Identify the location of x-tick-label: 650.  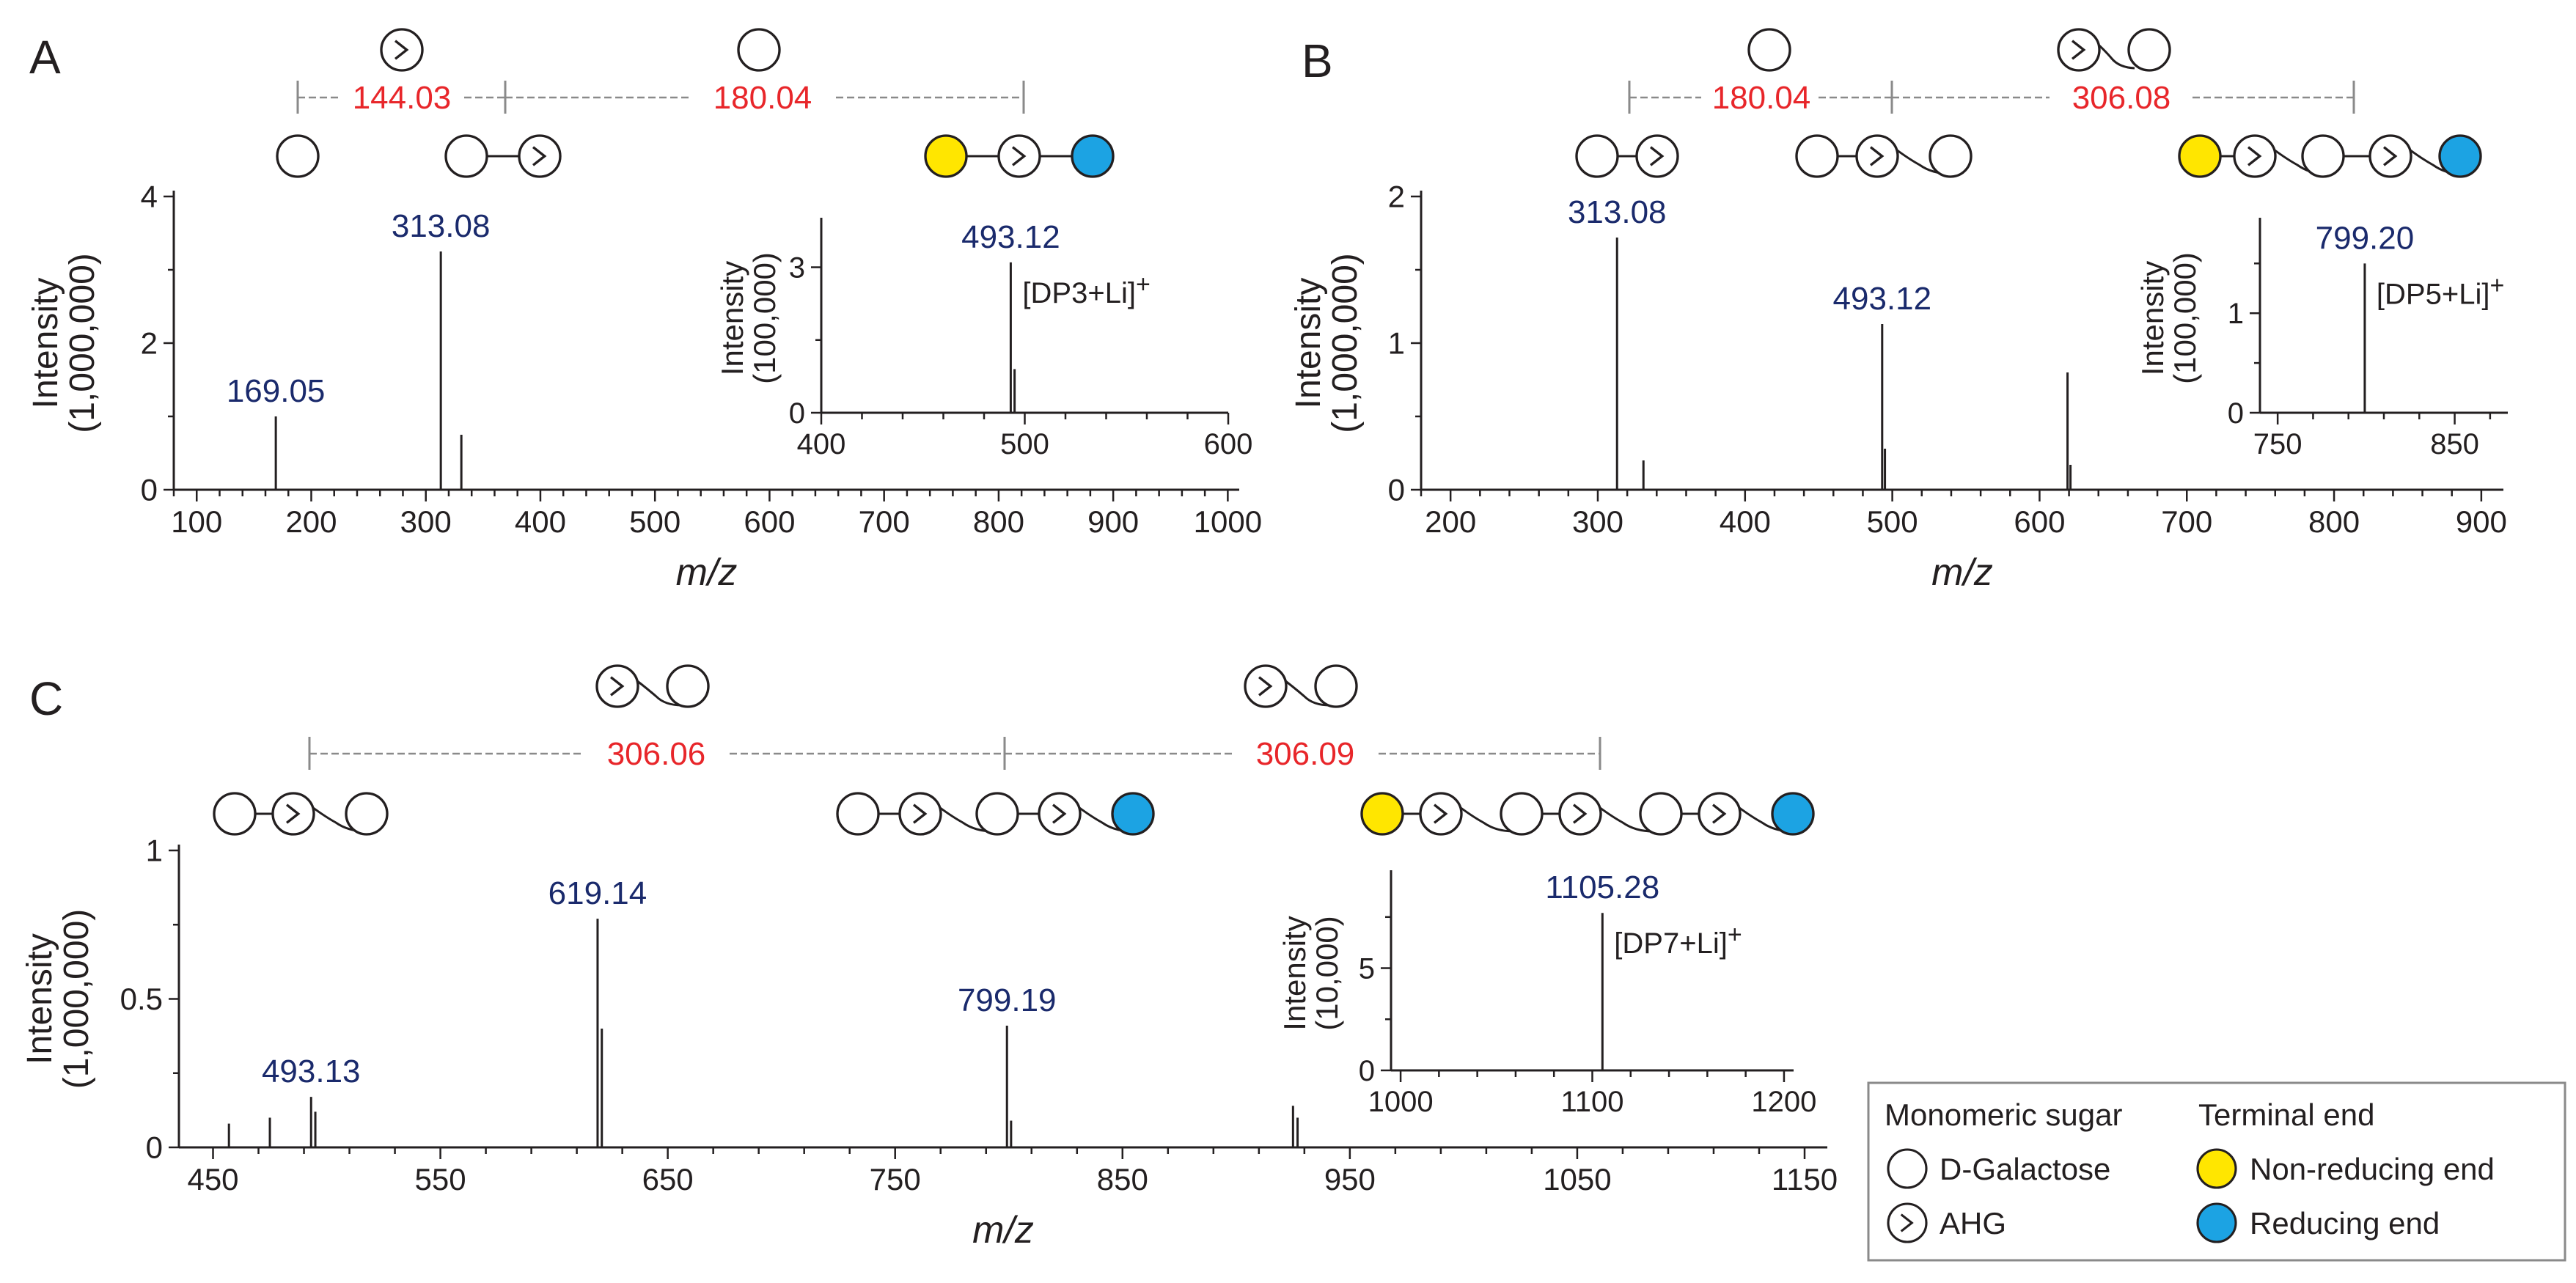
(668, 1179).